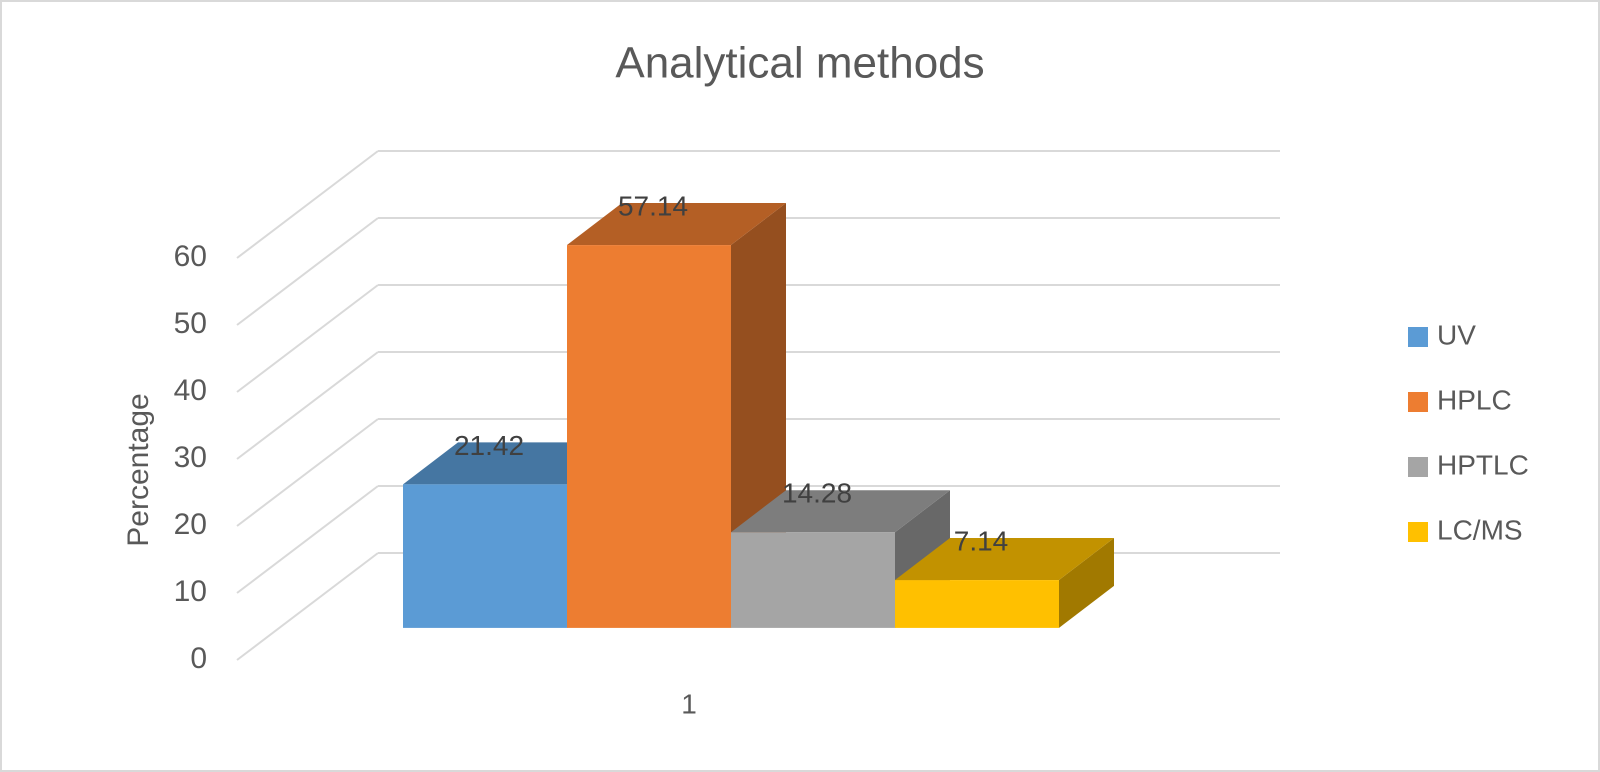 This screenshot has height=772, width=1600. I want to click on y-tick-label: 0, so click(198, 658).